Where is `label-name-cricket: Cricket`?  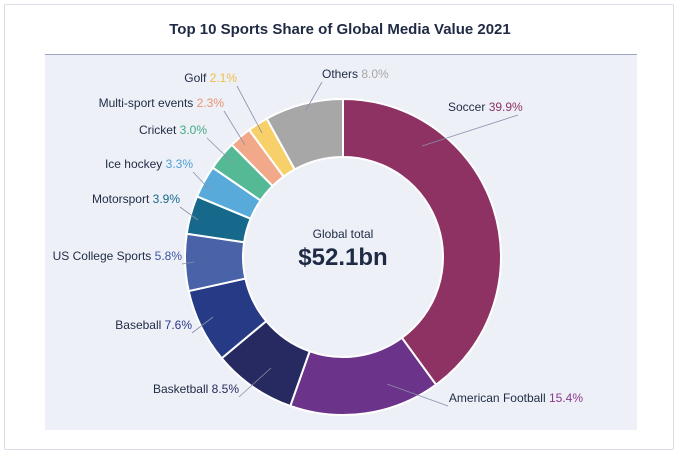
label-name-cricket: Cricket is located at coordinates (159, 130).